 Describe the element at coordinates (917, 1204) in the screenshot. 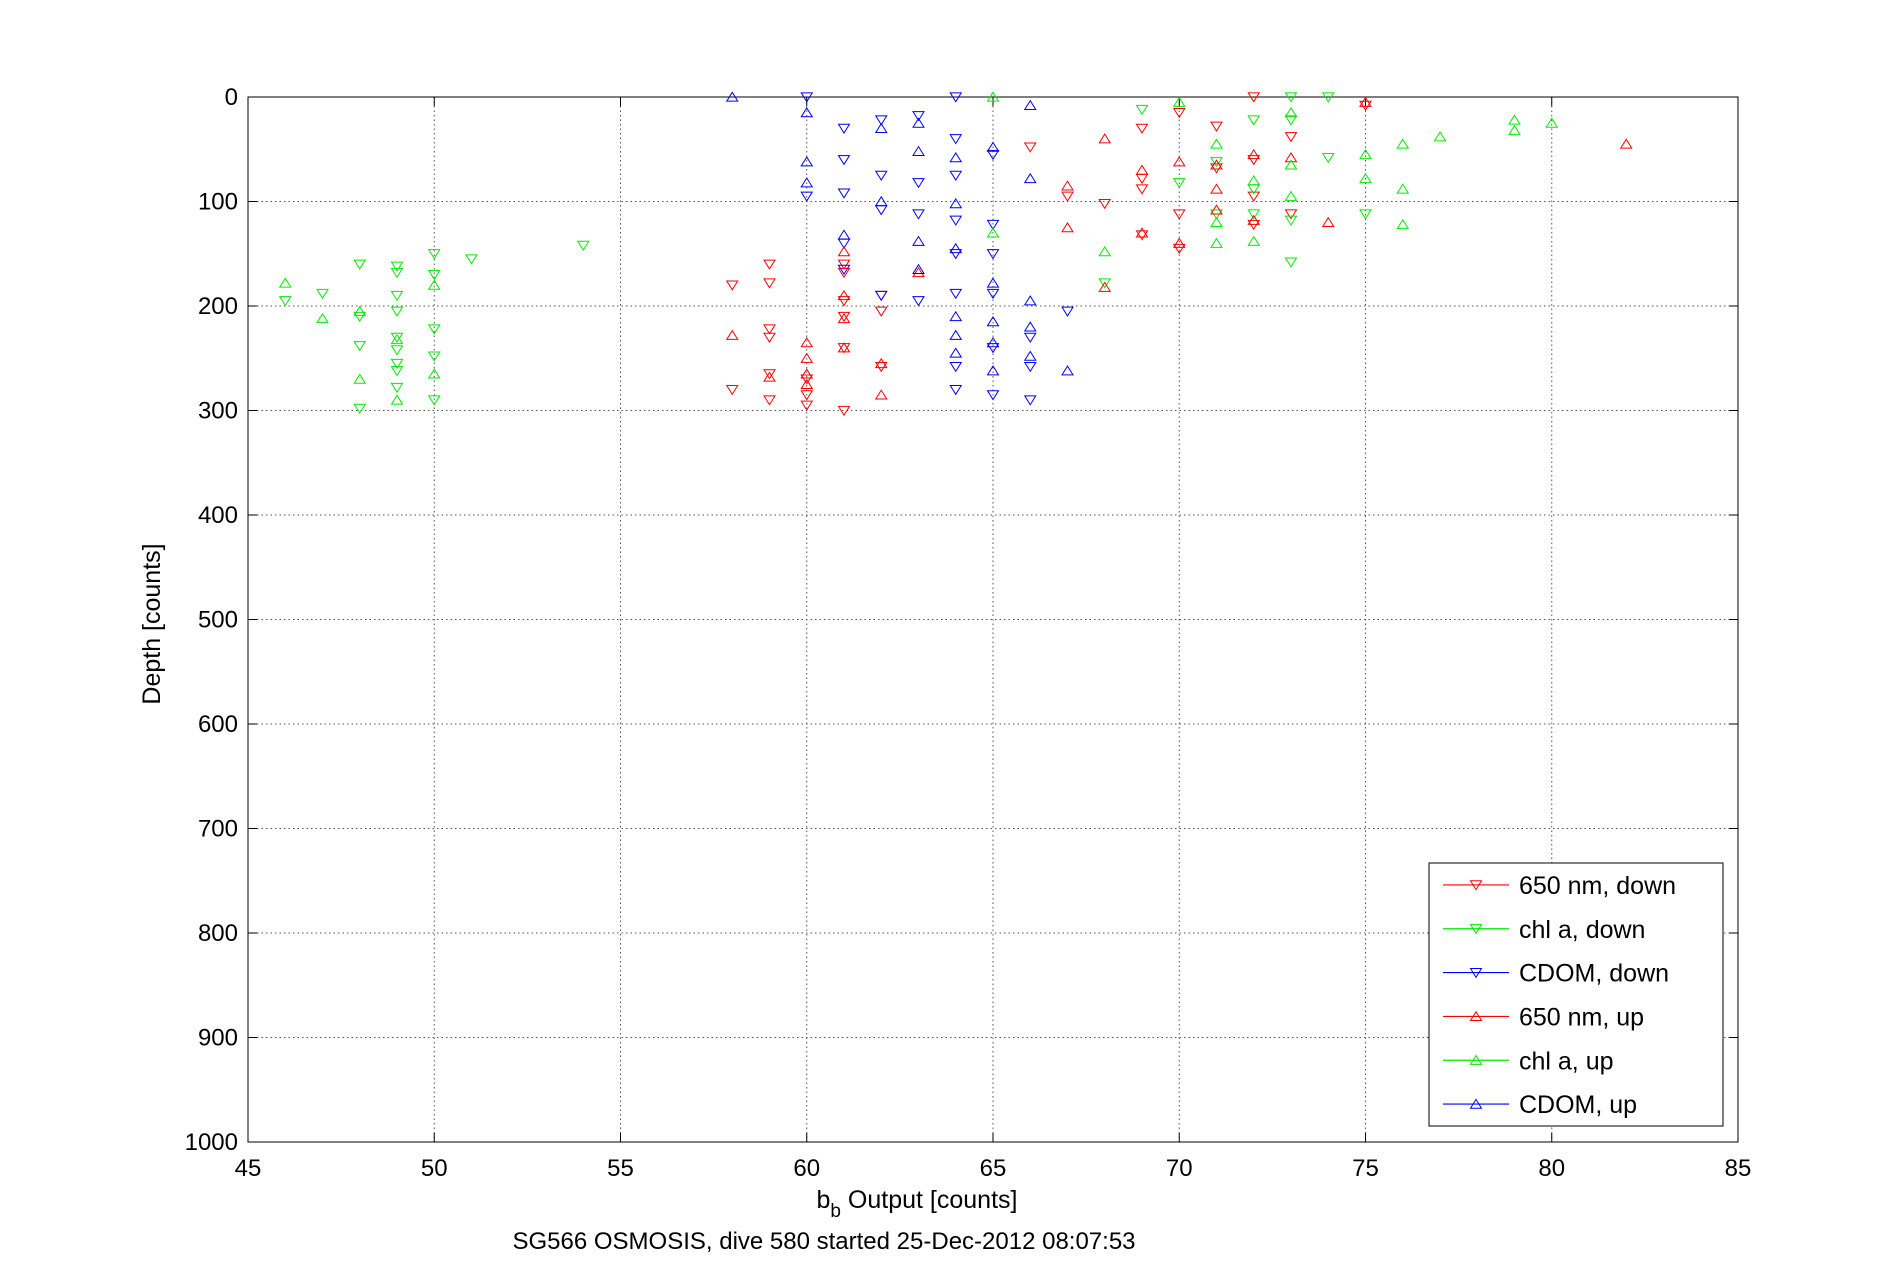

I see `x-axis-label: bb Output [counts]` at that location.